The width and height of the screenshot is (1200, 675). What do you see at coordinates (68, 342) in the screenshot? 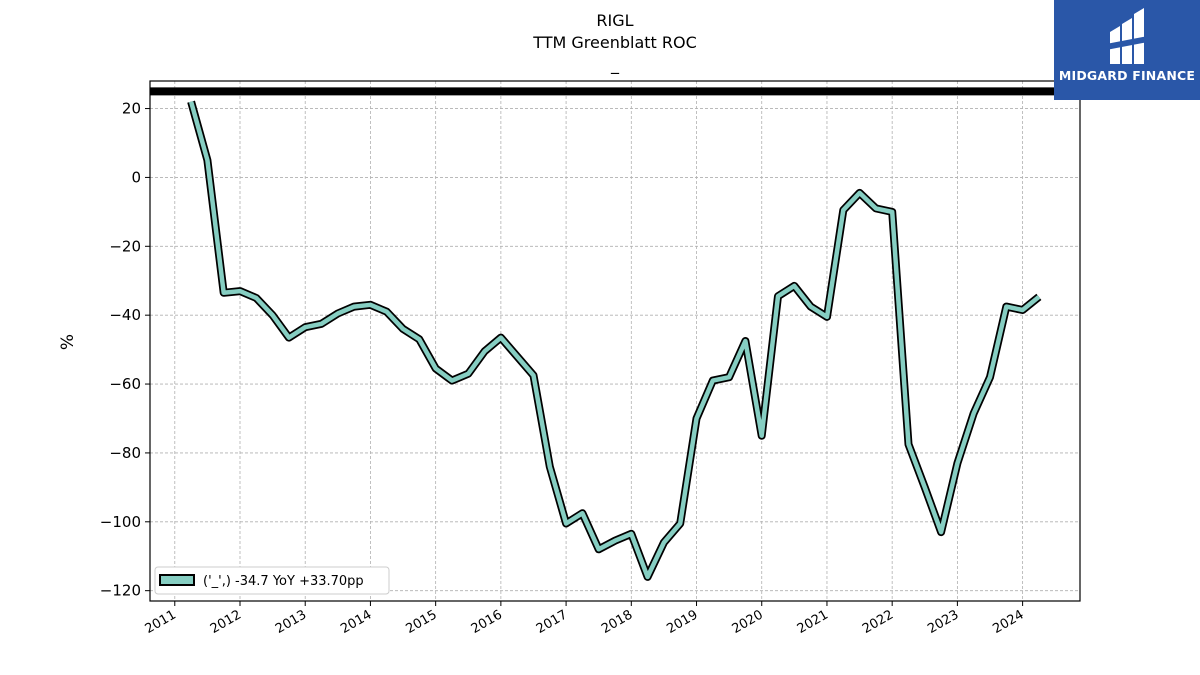
I see `y-axis-label: %` at bounding box center [68, 342].